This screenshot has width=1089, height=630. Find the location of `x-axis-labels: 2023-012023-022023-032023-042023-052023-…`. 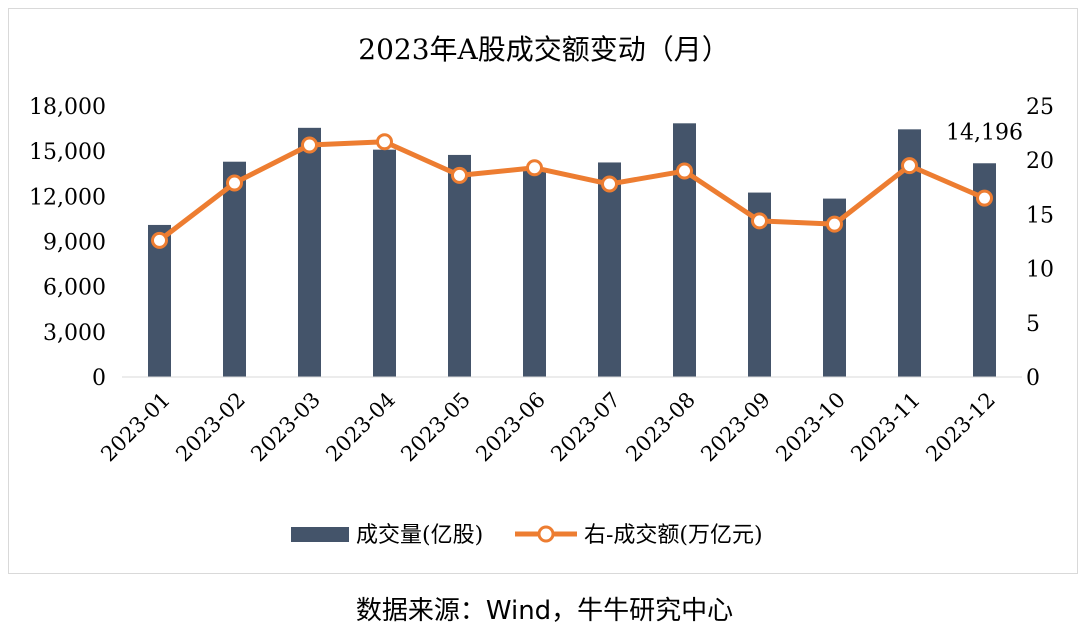

x-axis-labels: 2023-012023-022023-032023-042023-052023-… is located at coordinates (548, 427).